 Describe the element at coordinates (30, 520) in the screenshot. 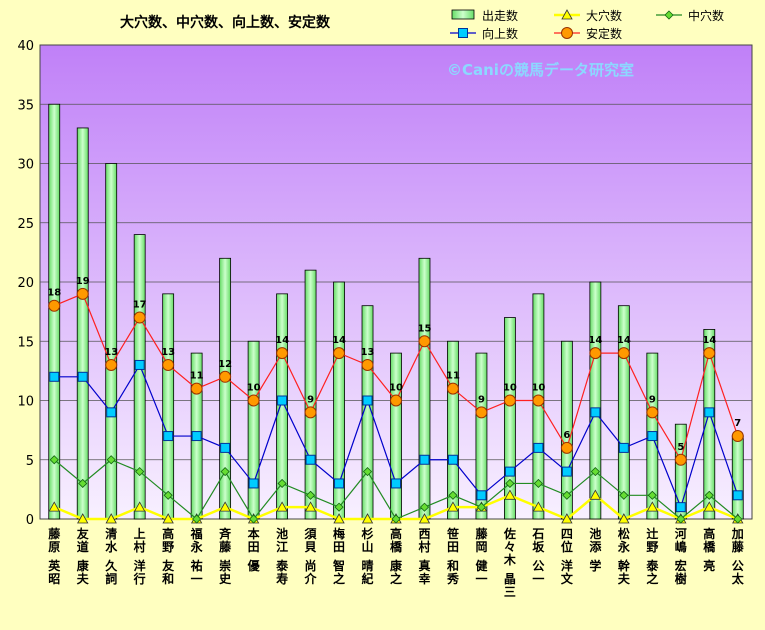

I see `y-tick-label: 0` at that location.